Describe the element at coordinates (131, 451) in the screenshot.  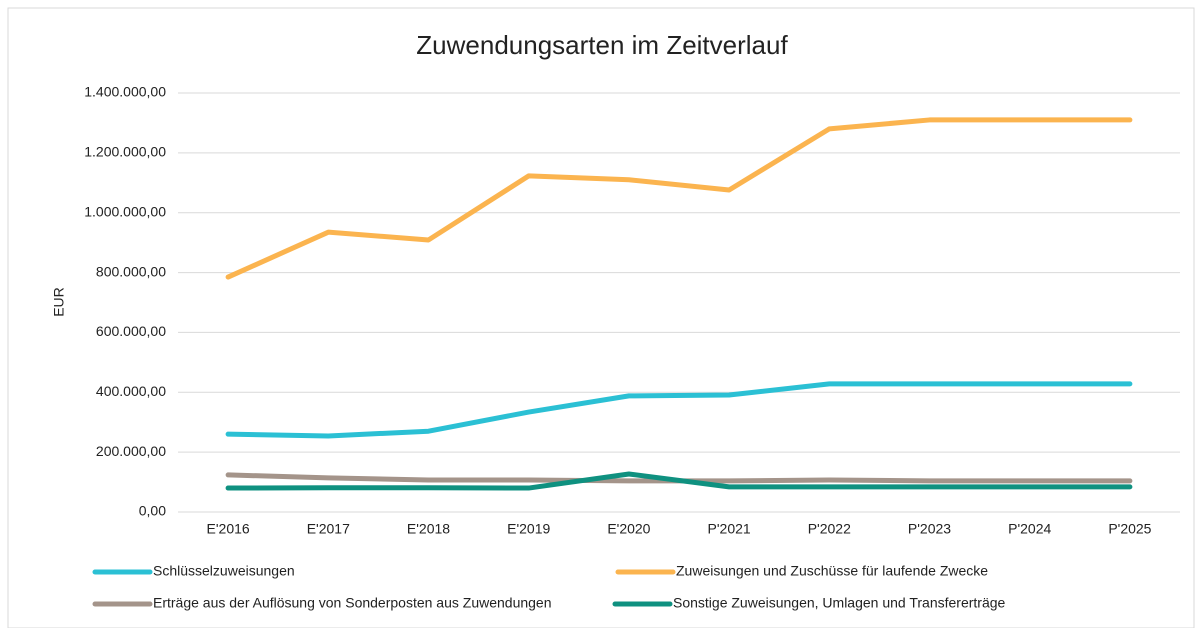
I see `y-tick-label: 200.000,00` at that location.